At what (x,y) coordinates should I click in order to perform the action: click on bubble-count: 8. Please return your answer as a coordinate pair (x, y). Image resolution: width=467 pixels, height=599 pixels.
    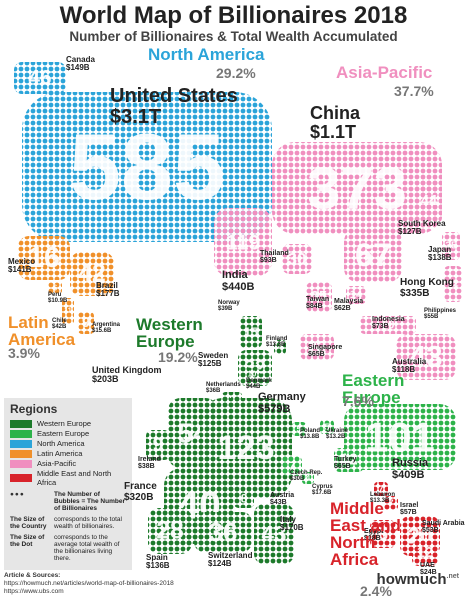
    Looking at the image, I should click on (244, 499).